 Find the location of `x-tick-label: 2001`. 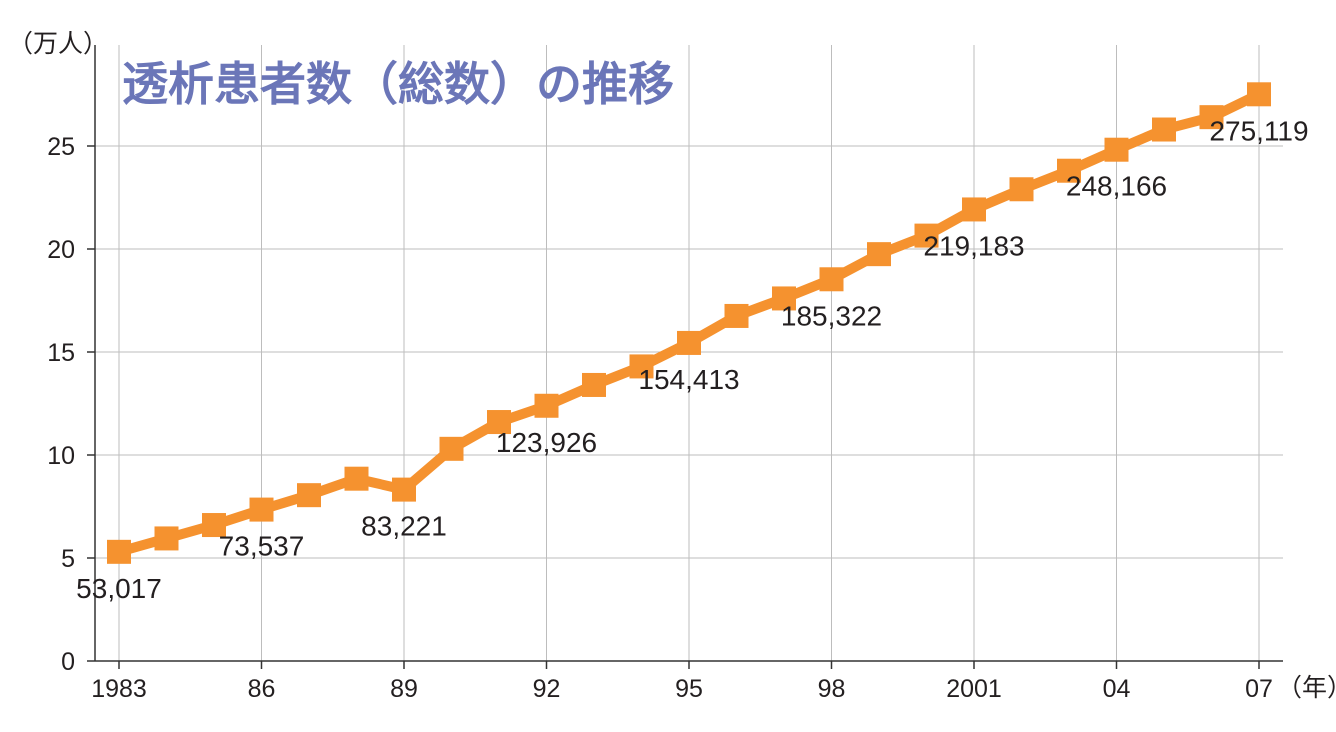

x-tick-label: 2001 is located at coordinates (974, 689).